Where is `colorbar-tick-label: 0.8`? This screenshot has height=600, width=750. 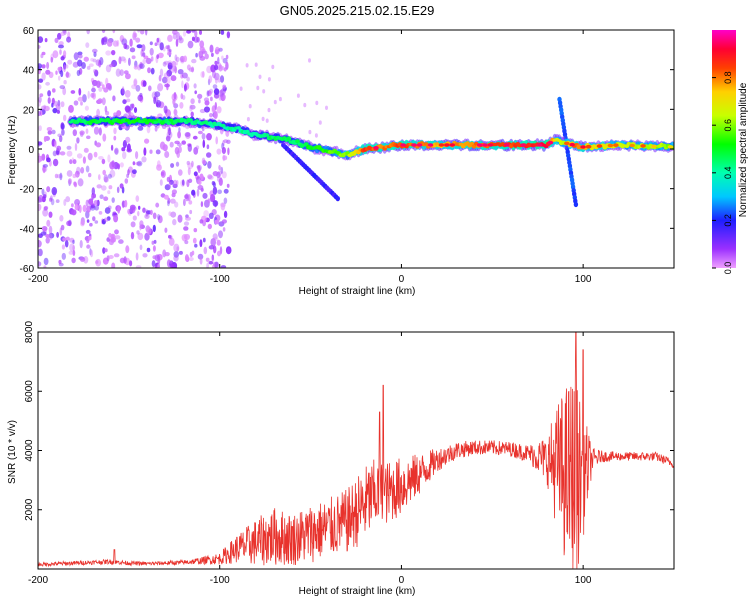 colorbar-tick-label: 0.8 is located at coordinates (728, 77).